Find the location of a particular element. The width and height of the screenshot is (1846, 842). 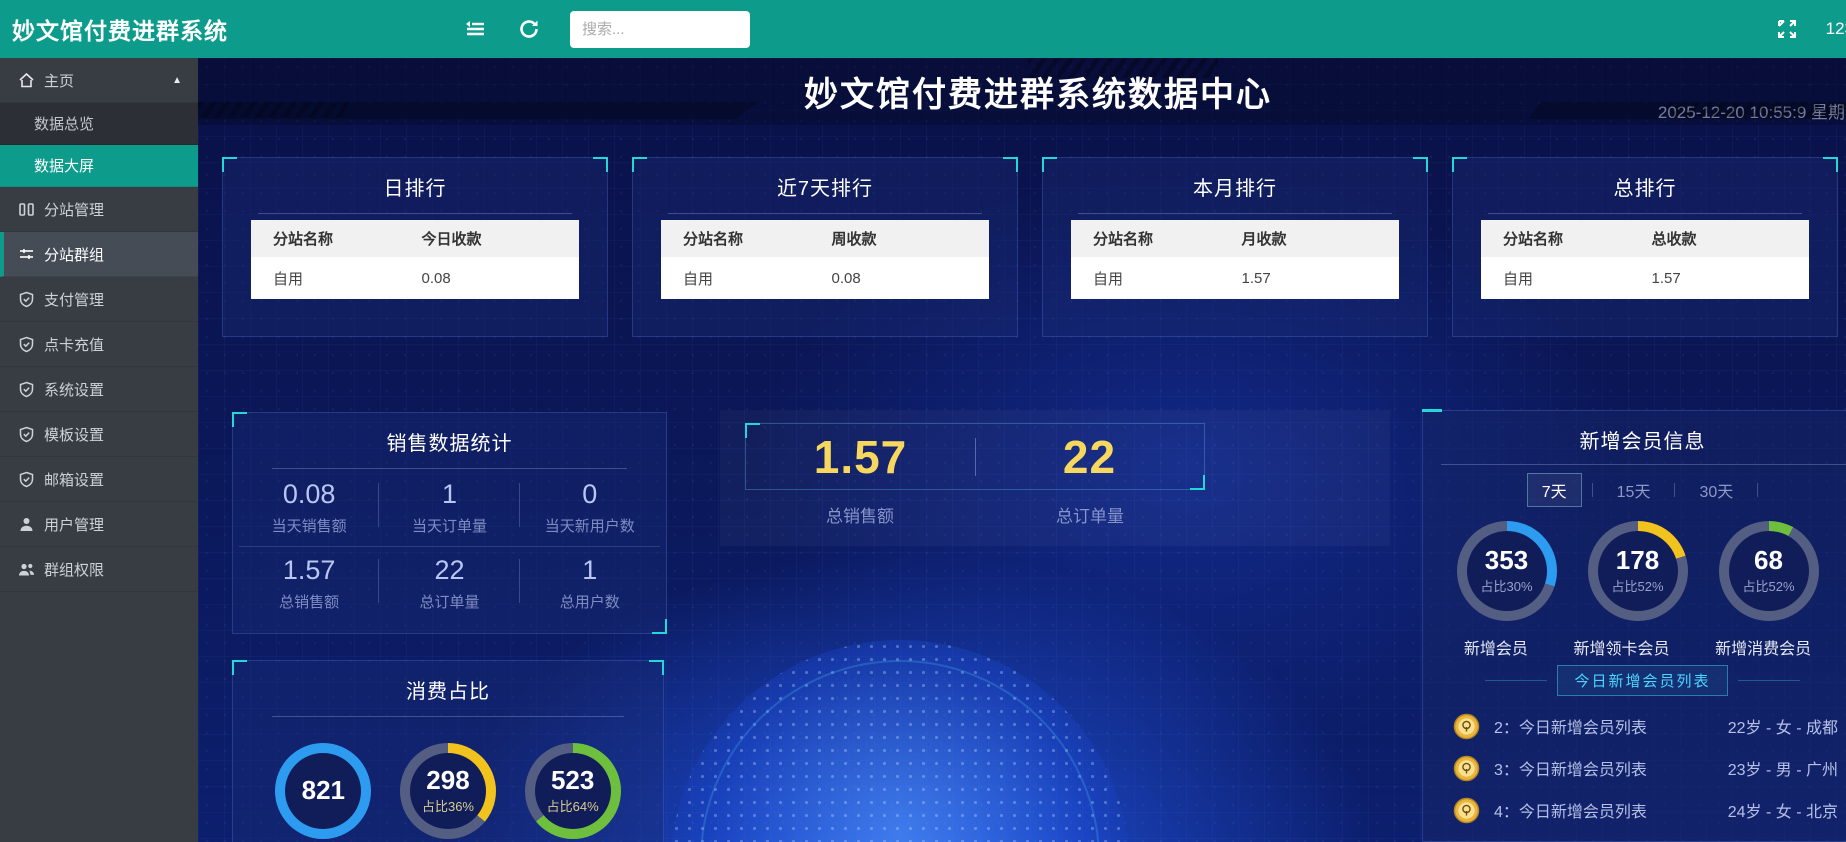

topbar: 妙文馆付费进群系统 123 is located at coordinates (923, 29).